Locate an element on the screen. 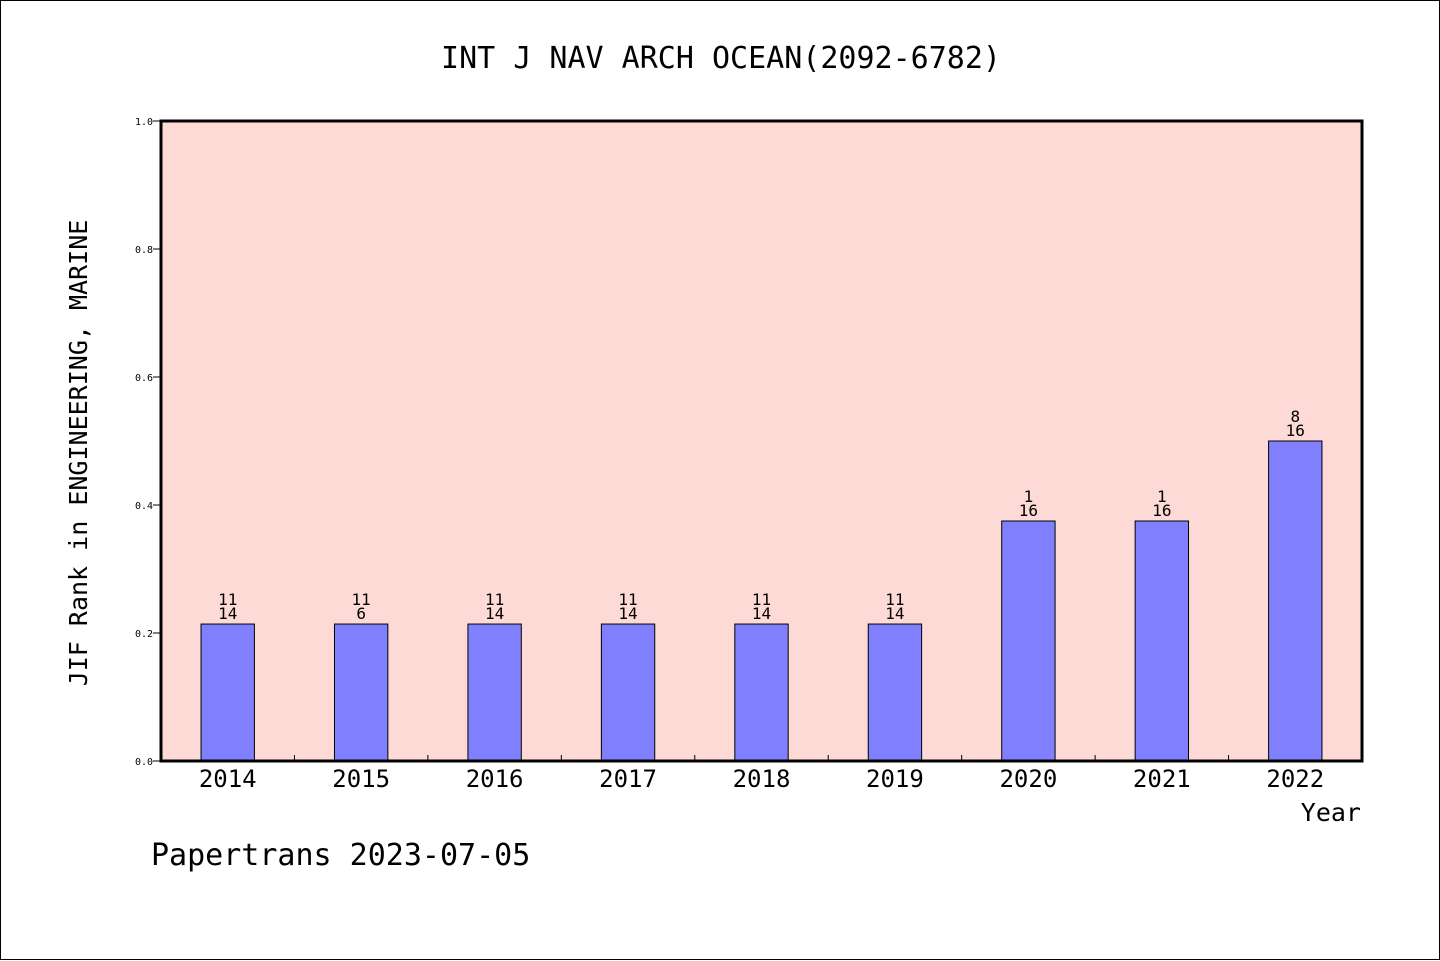  x-tick-label: 2022 is located at coordinates (1295, 779).